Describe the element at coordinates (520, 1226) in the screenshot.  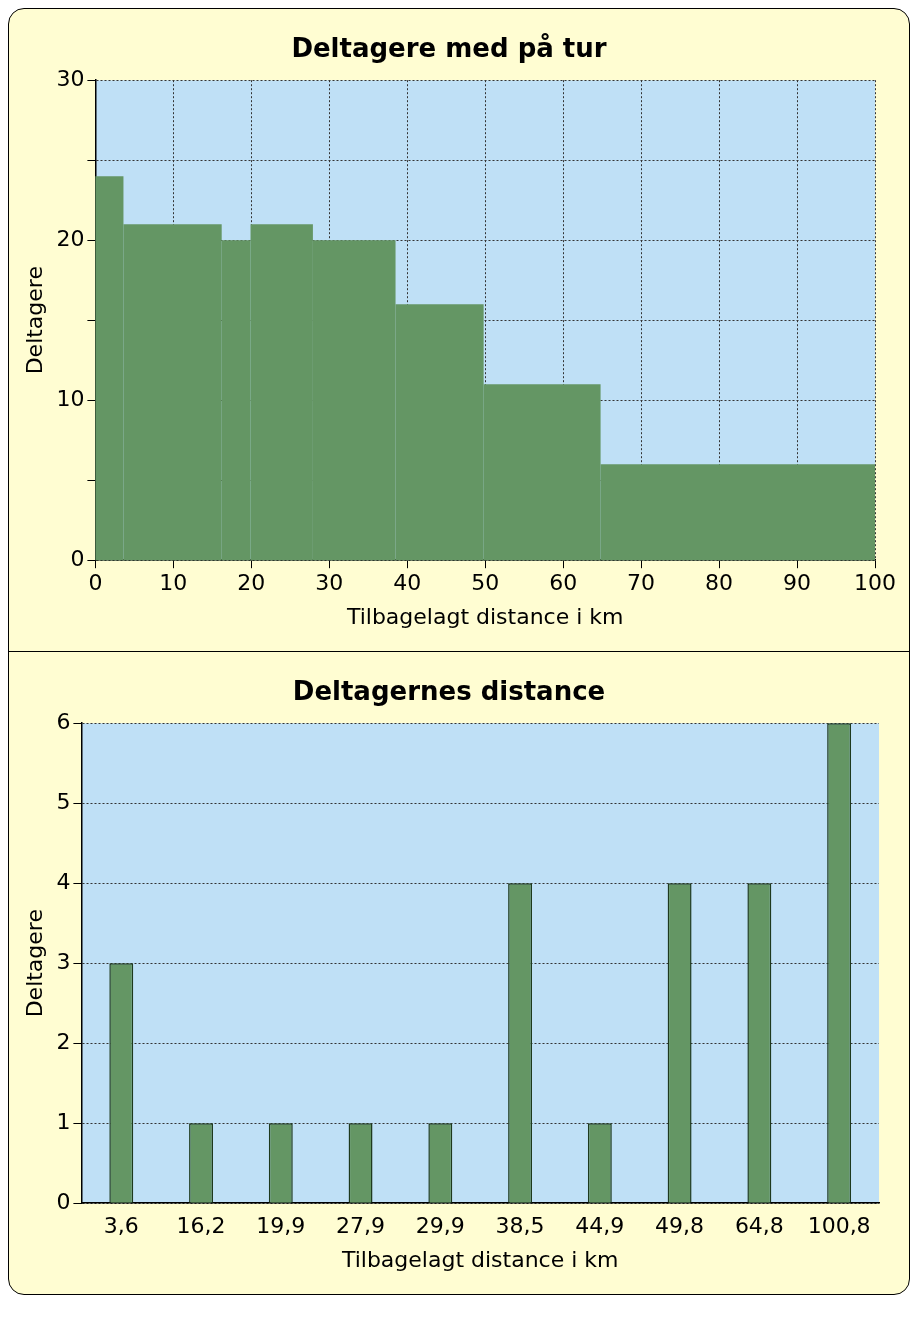
I see `x-tick-label: 38,5` at that location.